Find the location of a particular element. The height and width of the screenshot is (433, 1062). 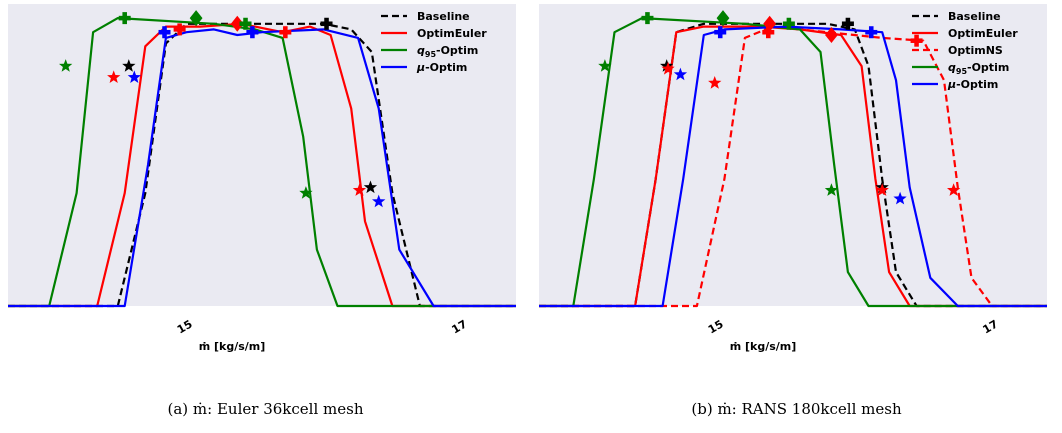

legend-label-2: q95-Optim is located at coordinates (447, 51).